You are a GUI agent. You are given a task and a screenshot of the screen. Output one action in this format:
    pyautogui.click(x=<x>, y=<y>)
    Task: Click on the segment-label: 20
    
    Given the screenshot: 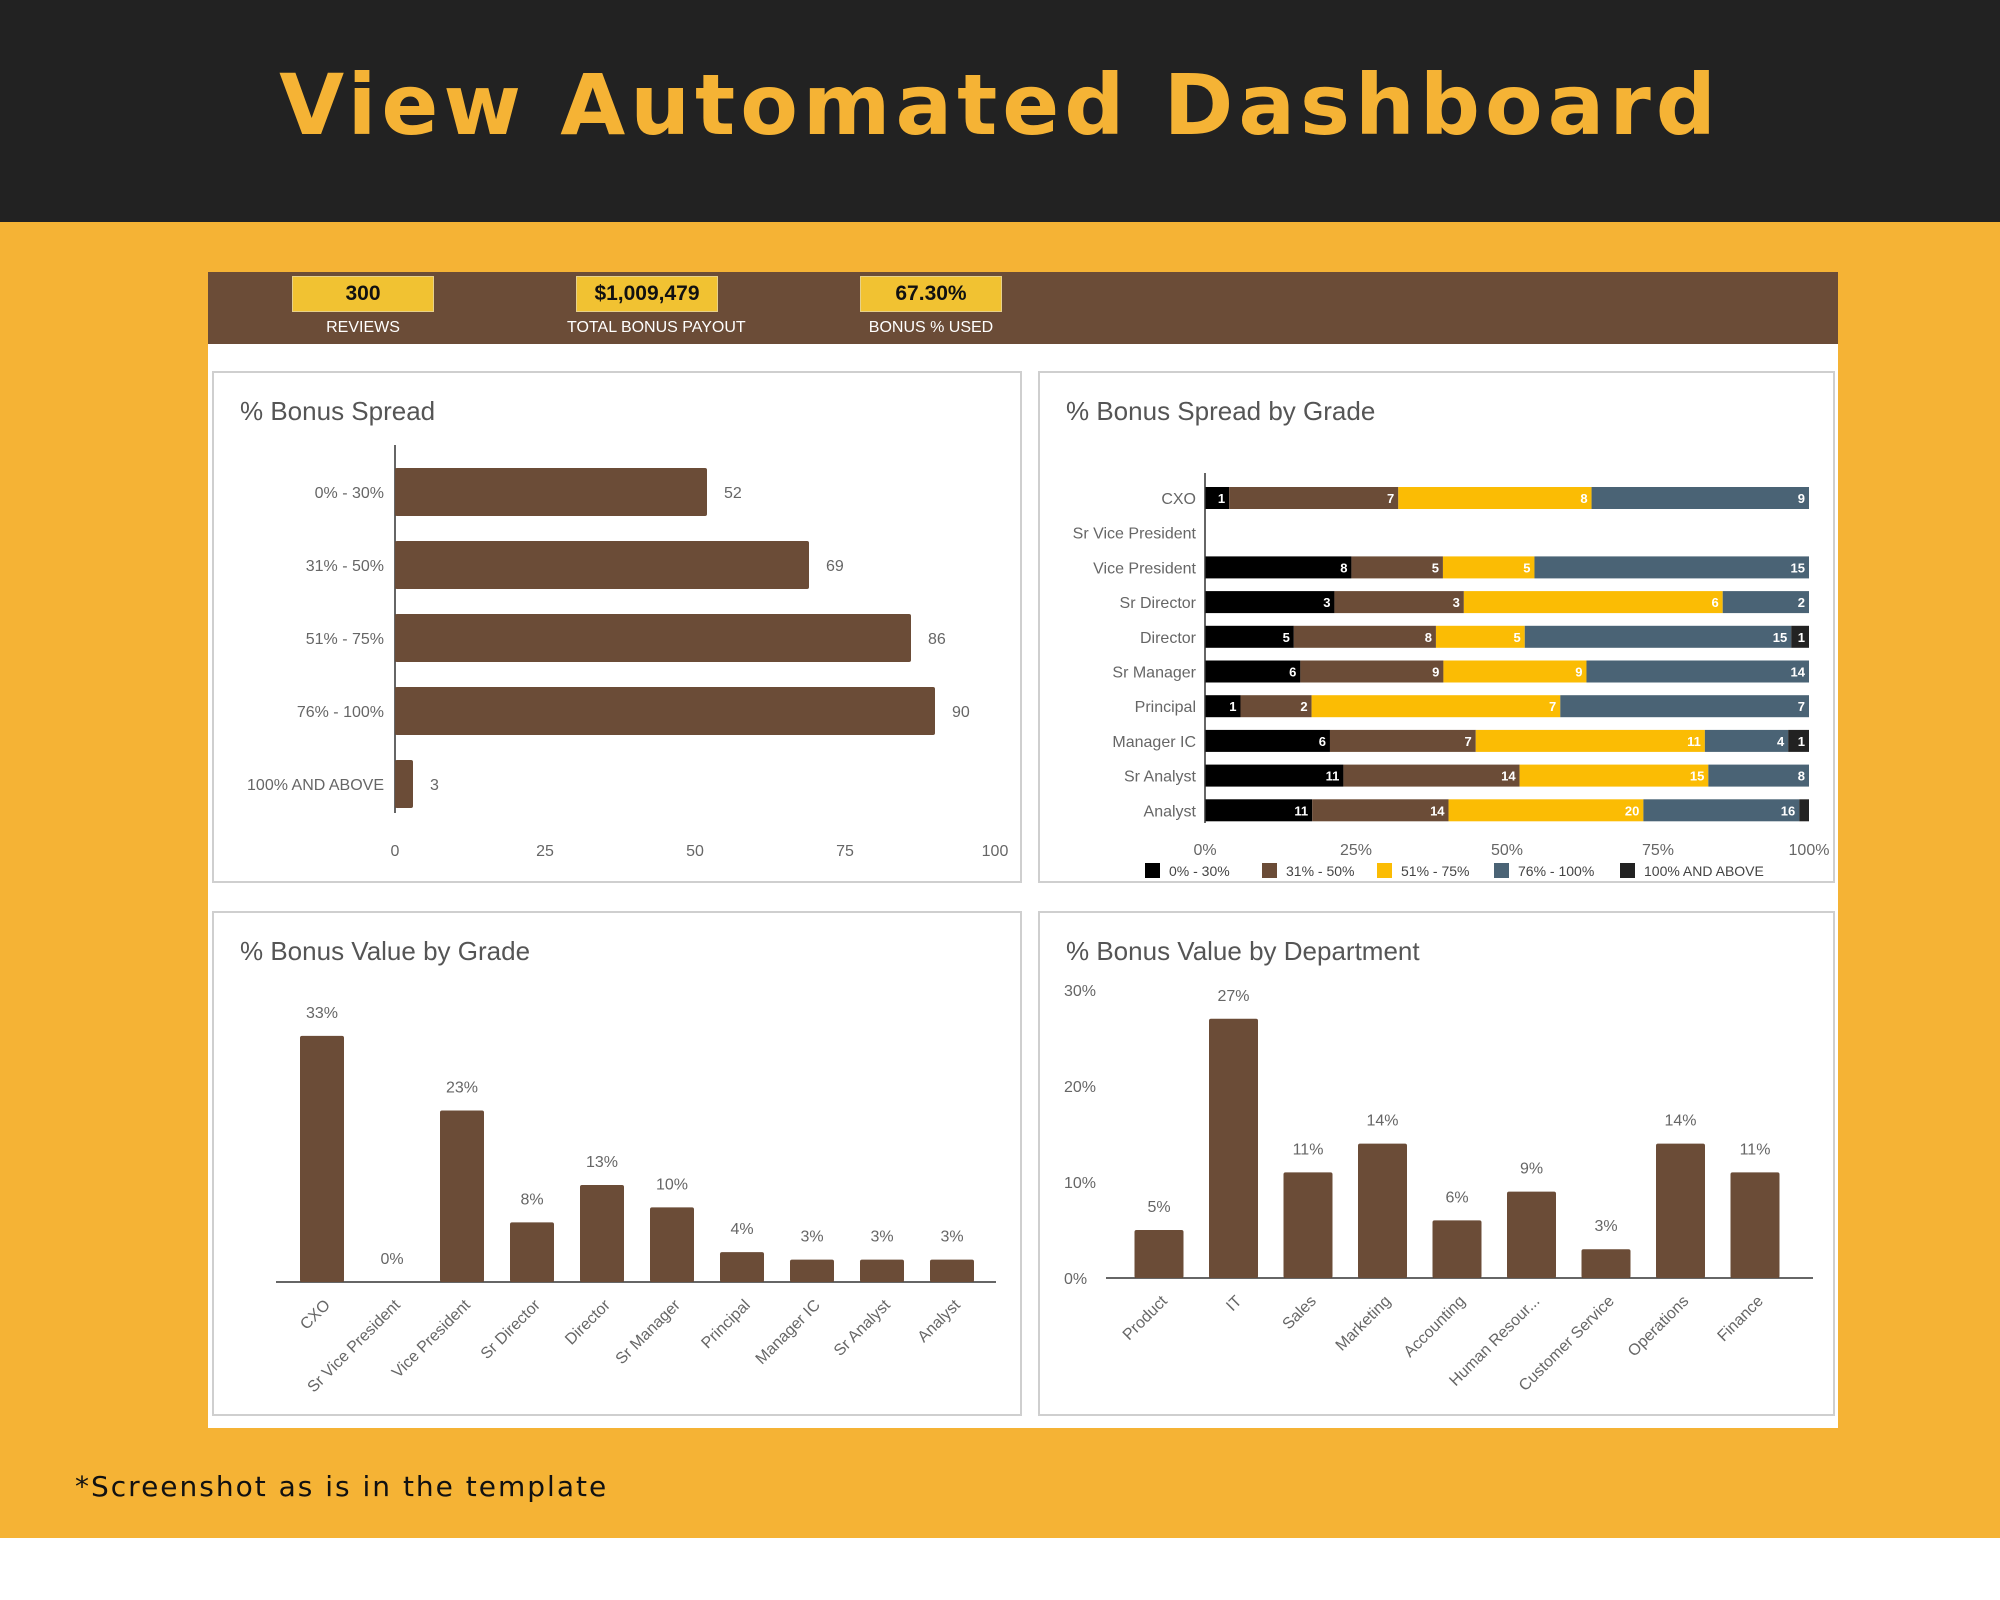 What is the action you would take?
    pyautogui.click(x=1632, y=810)
    